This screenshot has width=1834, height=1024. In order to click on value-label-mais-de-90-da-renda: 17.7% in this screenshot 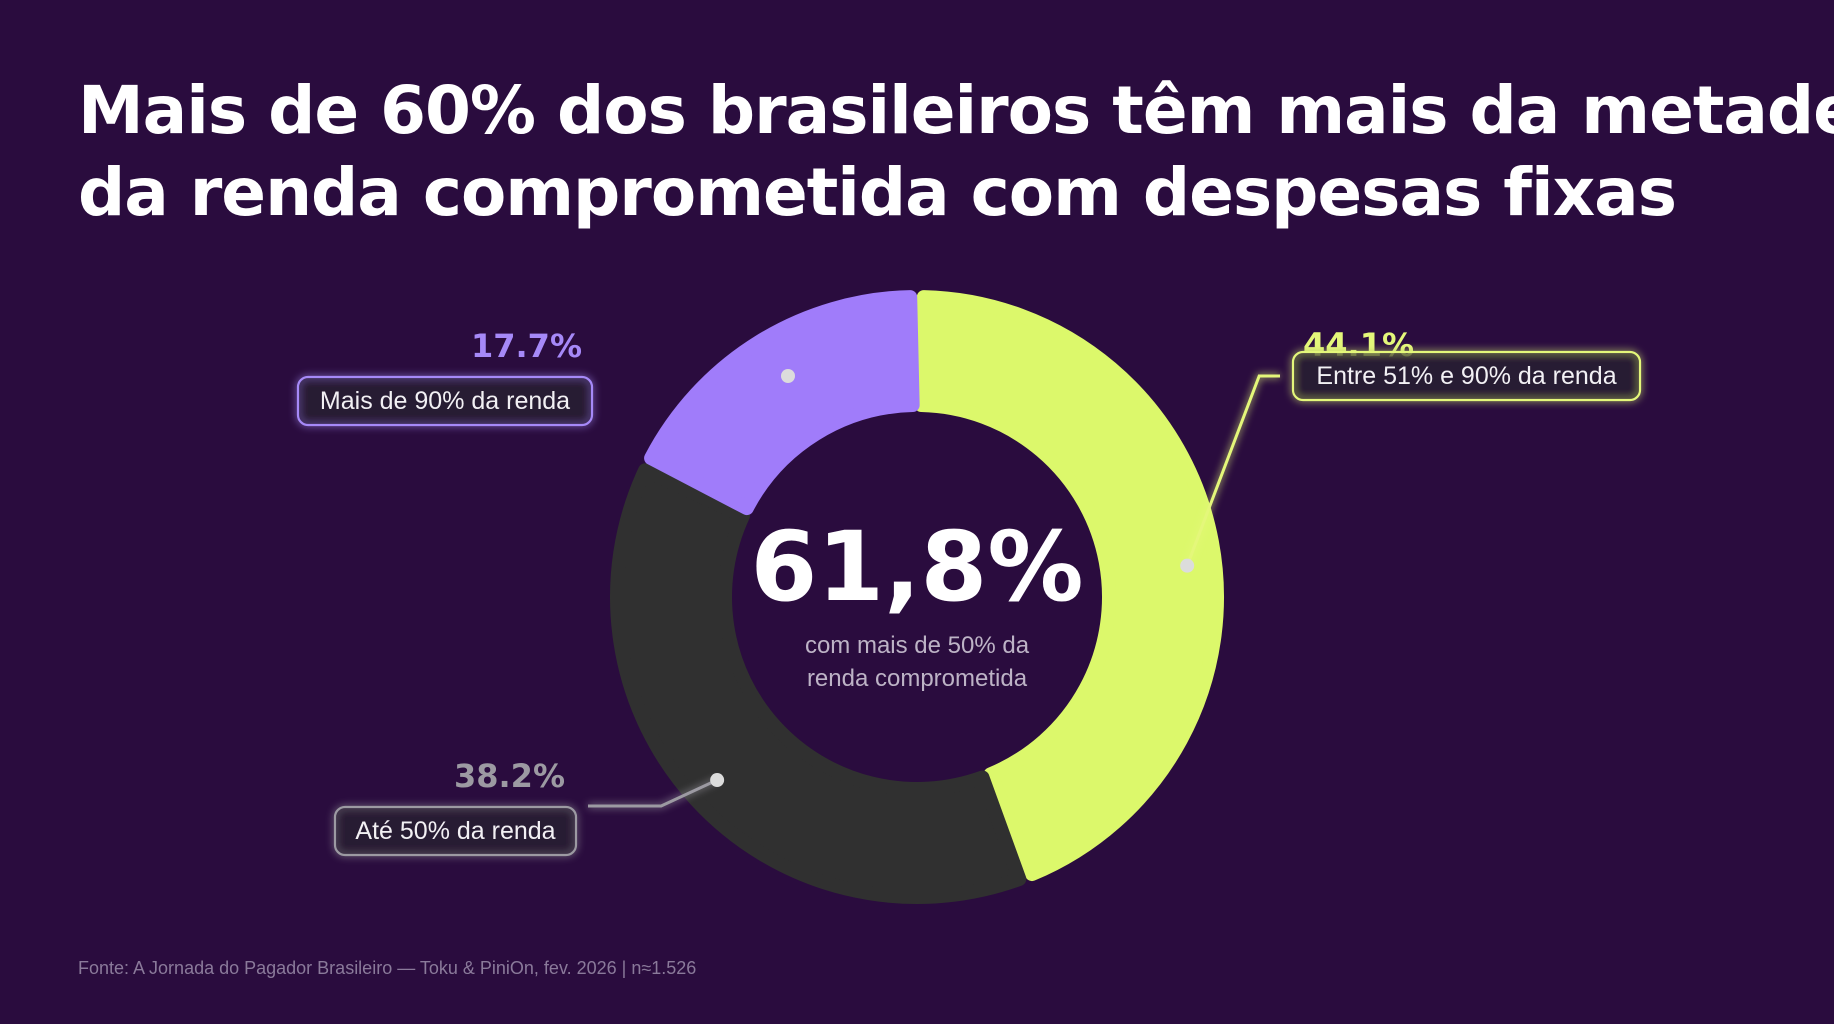, I will do `click(526, 346)`.